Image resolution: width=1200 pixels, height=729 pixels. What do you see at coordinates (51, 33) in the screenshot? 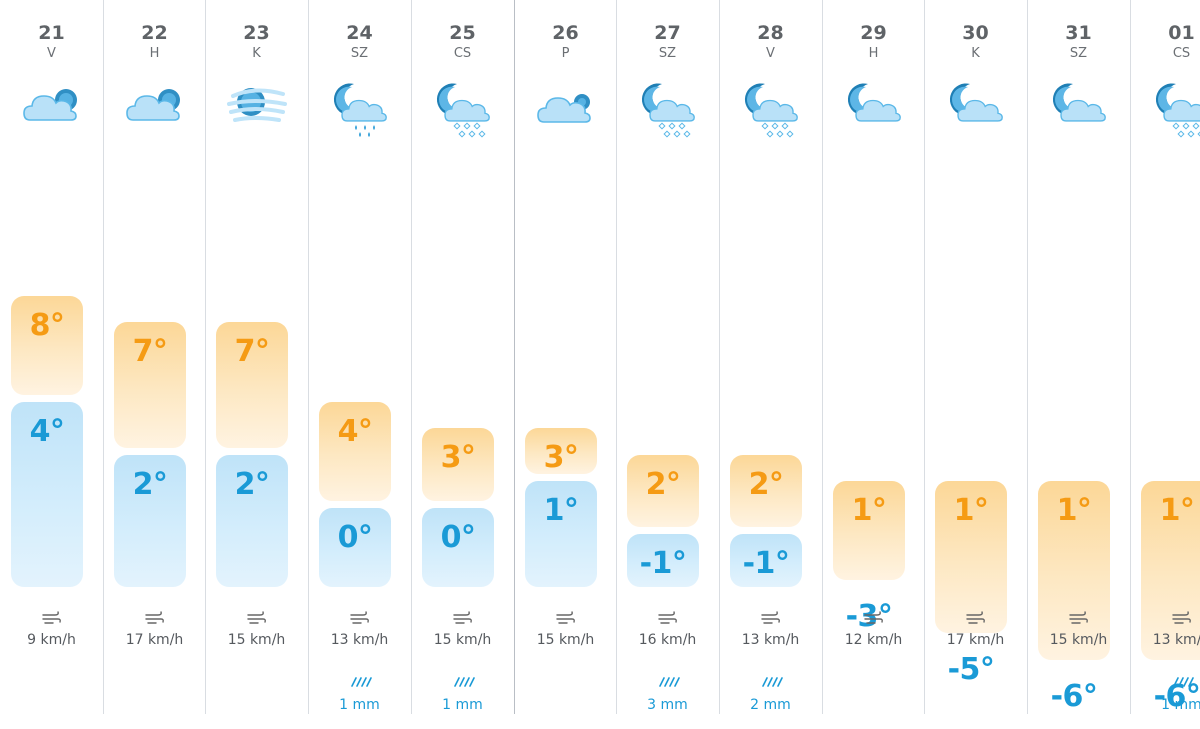
I see `day-date: 21` at bounding box center [51, 33].